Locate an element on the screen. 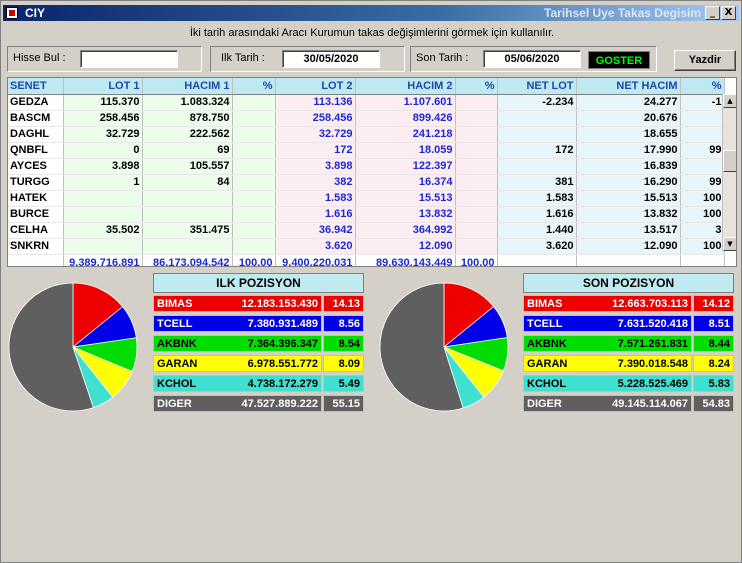  table-cell: 18.059 is located at coordinates (405, 150).